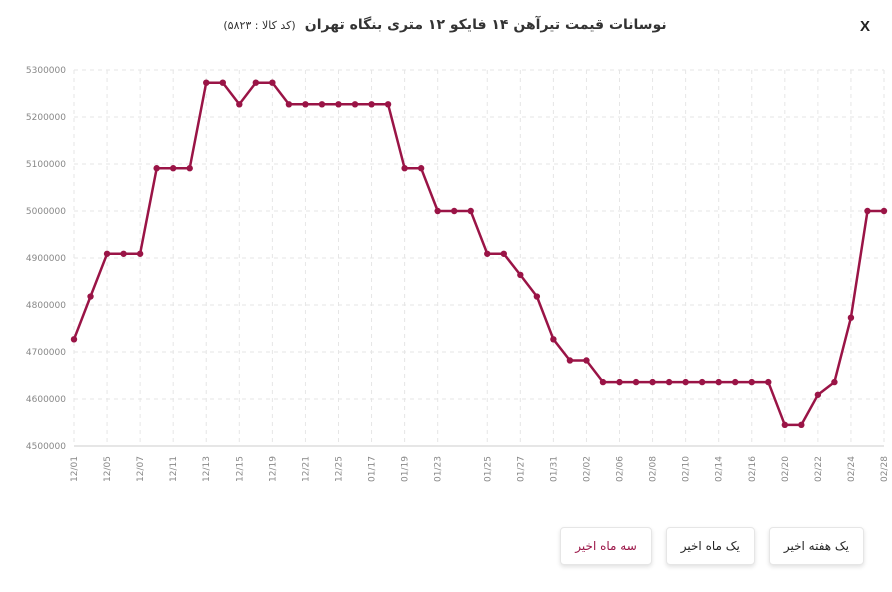 The width and height of the screenshot is (892, 592). I want to click on x-tick-label: 02/28, so click(885, 469).